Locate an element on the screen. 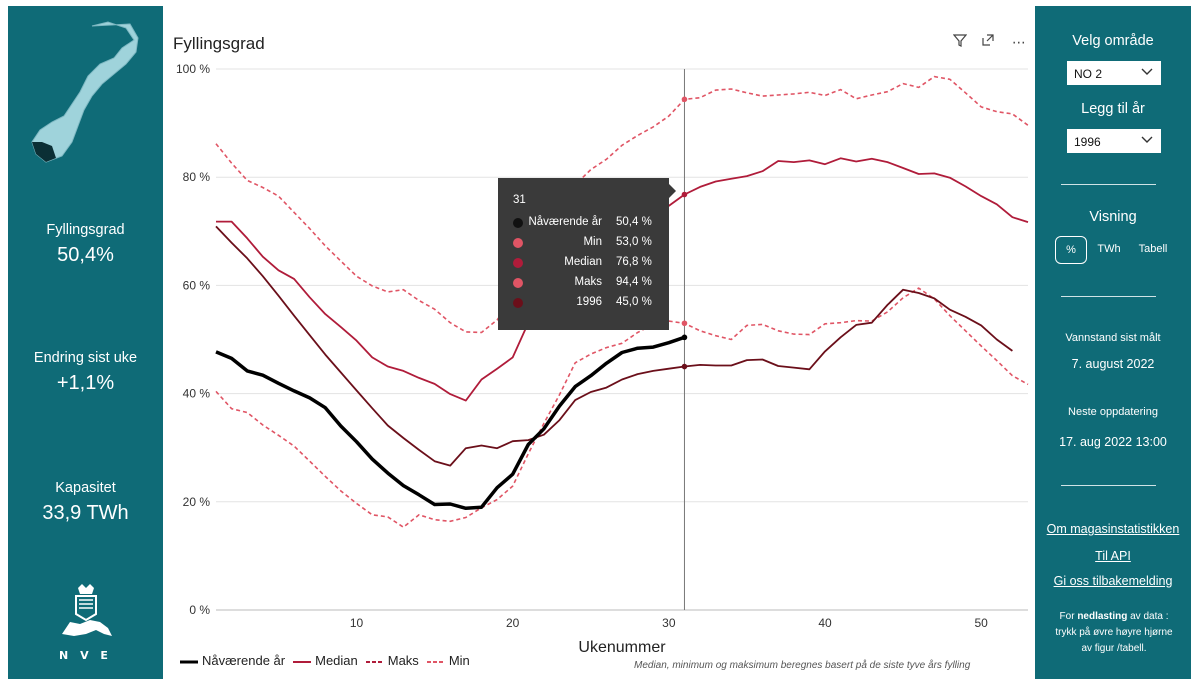 The height and width of the screenshot is (688, 1199). y-tick-label: 60 % is located at coordinates (197, 285).